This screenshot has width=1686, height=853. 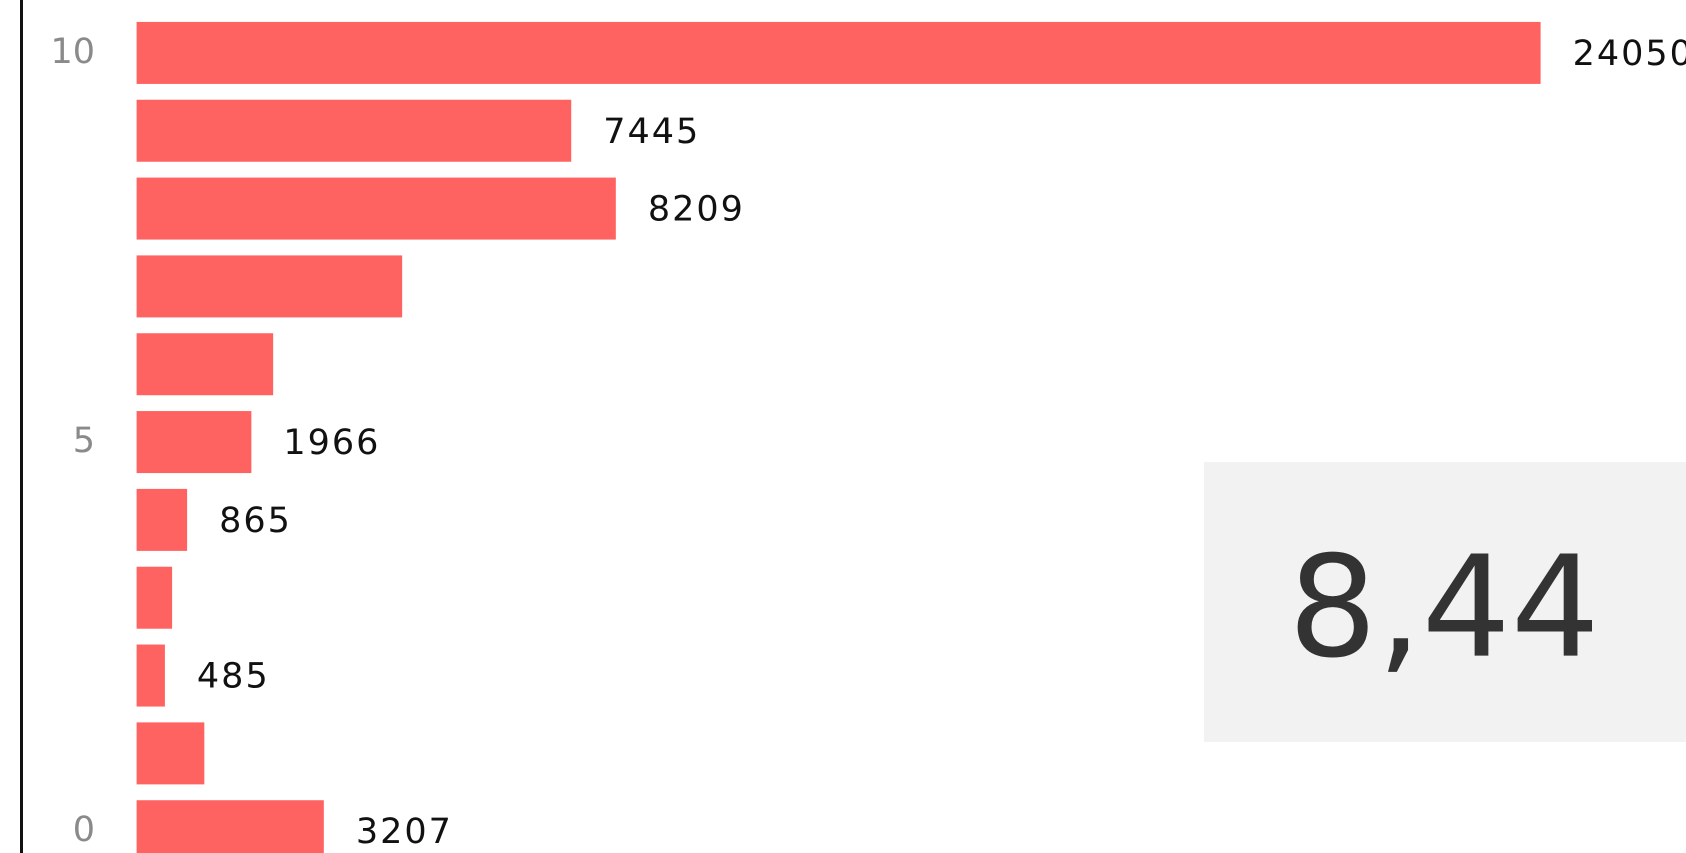 What do you see at coordinates (696, 210) in the screenshot?
I see `data-label: 8209` at bounding box center [696, 210].